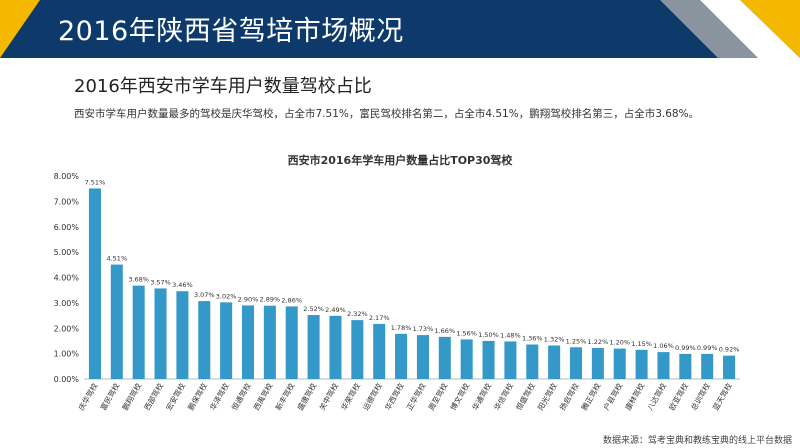 The width and height of the screenshot is (800, 448). I want to click on header-accent-left, so click(20, 29).